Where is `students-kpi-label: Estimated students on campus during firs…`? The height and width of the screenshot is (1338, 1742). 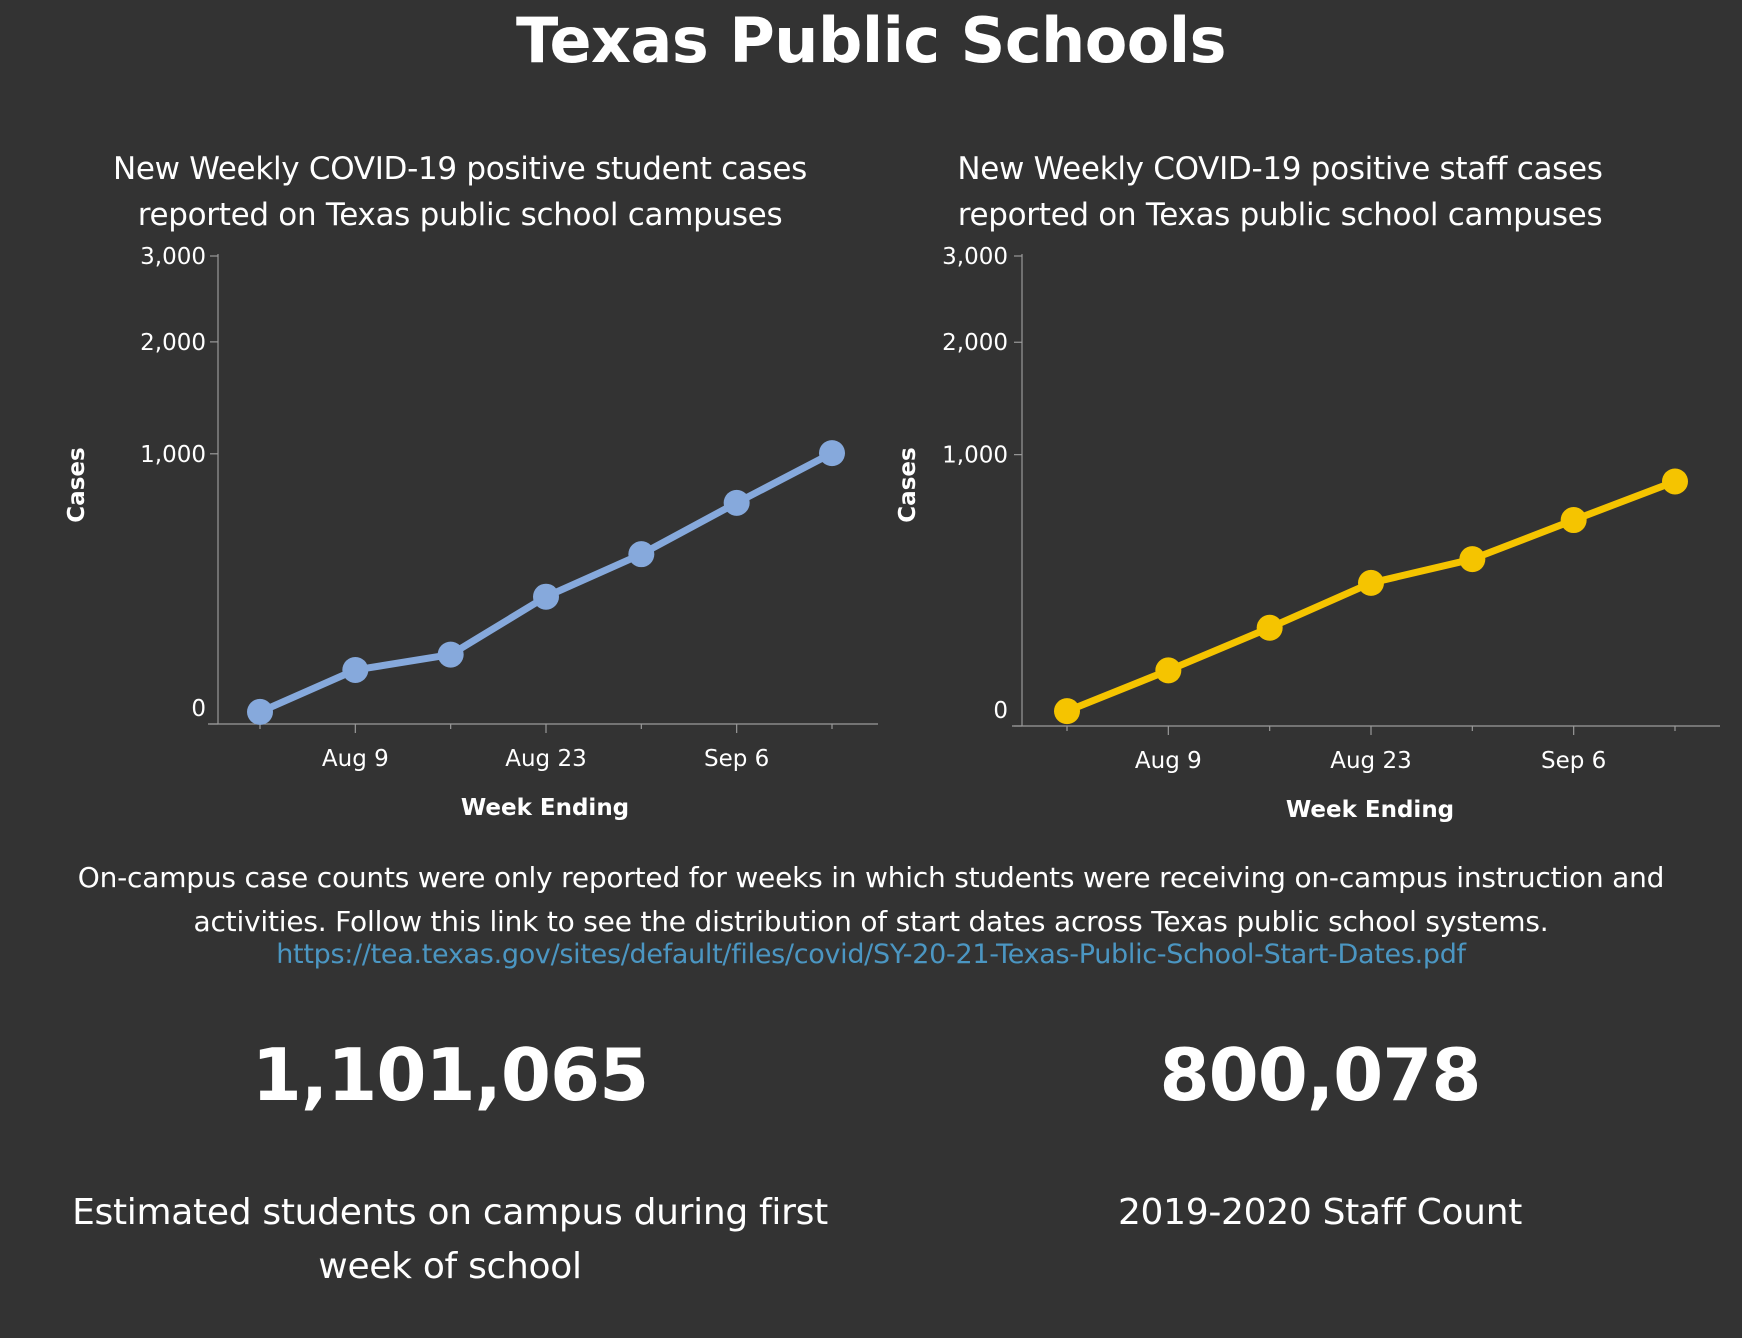 students-kpi-label: Estimated students on campus during firs… is located at coordinates (450, 1239).